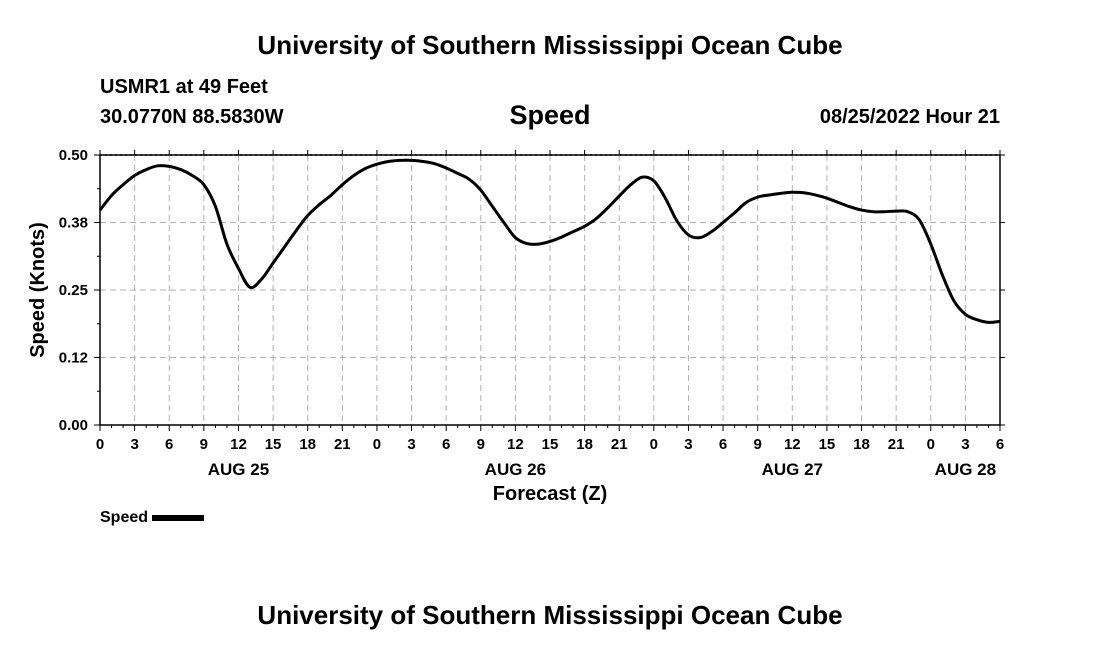 This screenshot has width=1100, height=650. I want to click on parameter-title: Speed, so click(550, 115).